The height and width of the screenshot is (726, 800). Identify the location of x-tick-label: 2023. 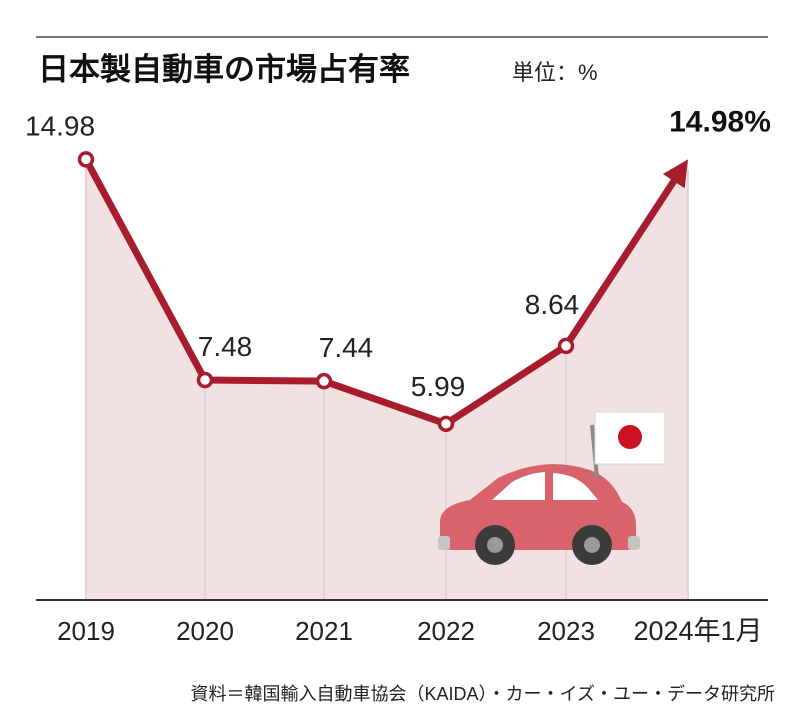
(566, 631).